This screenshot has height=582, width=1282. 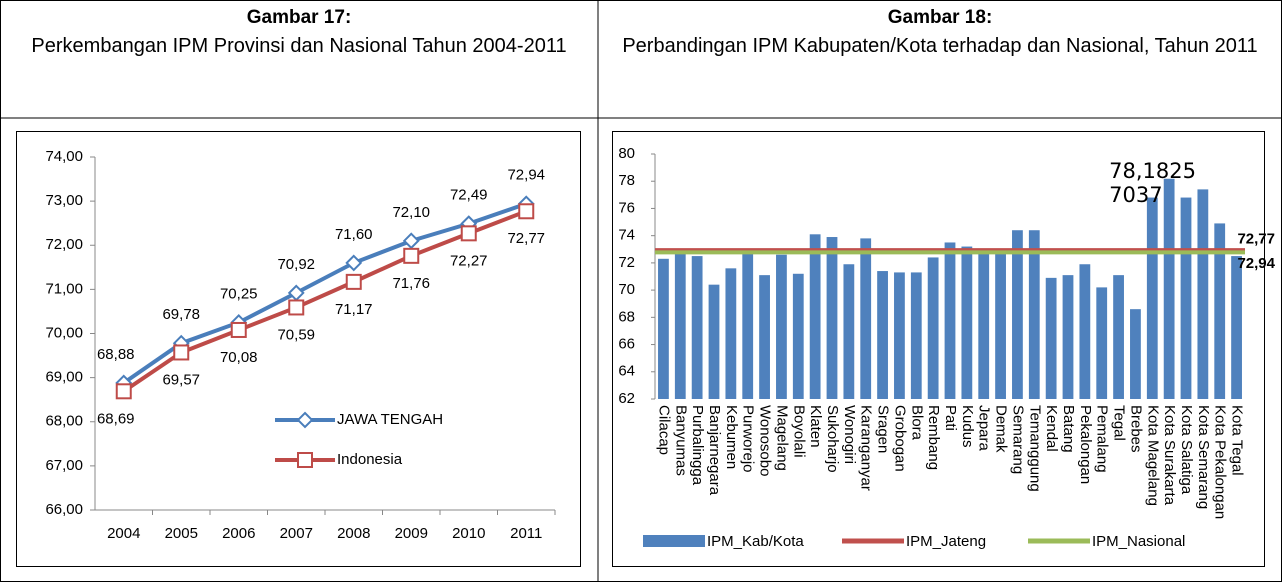 What do you see at coordinates (1237, 440) in the screenshot?
I see `x-tick-label: Kota Tegal` at bounding box center [1237, 440].